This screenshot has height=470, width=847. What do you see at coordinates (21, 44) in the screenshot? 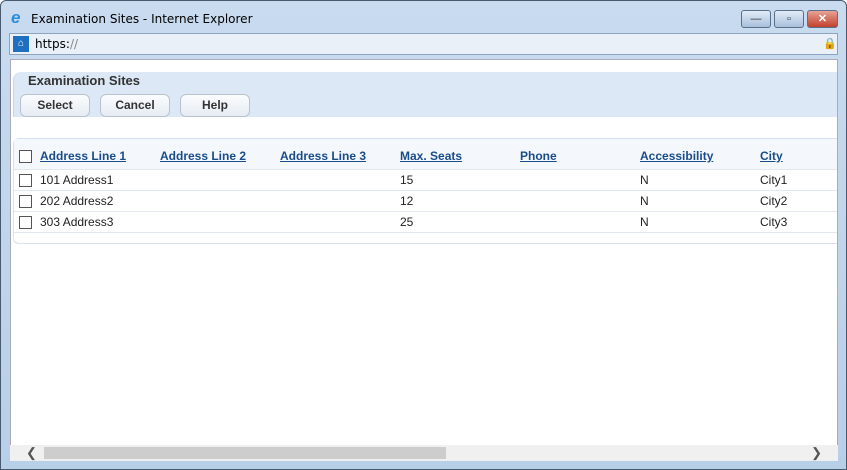
I see `site-icon: ⌂` at bounding box center [21, 44].